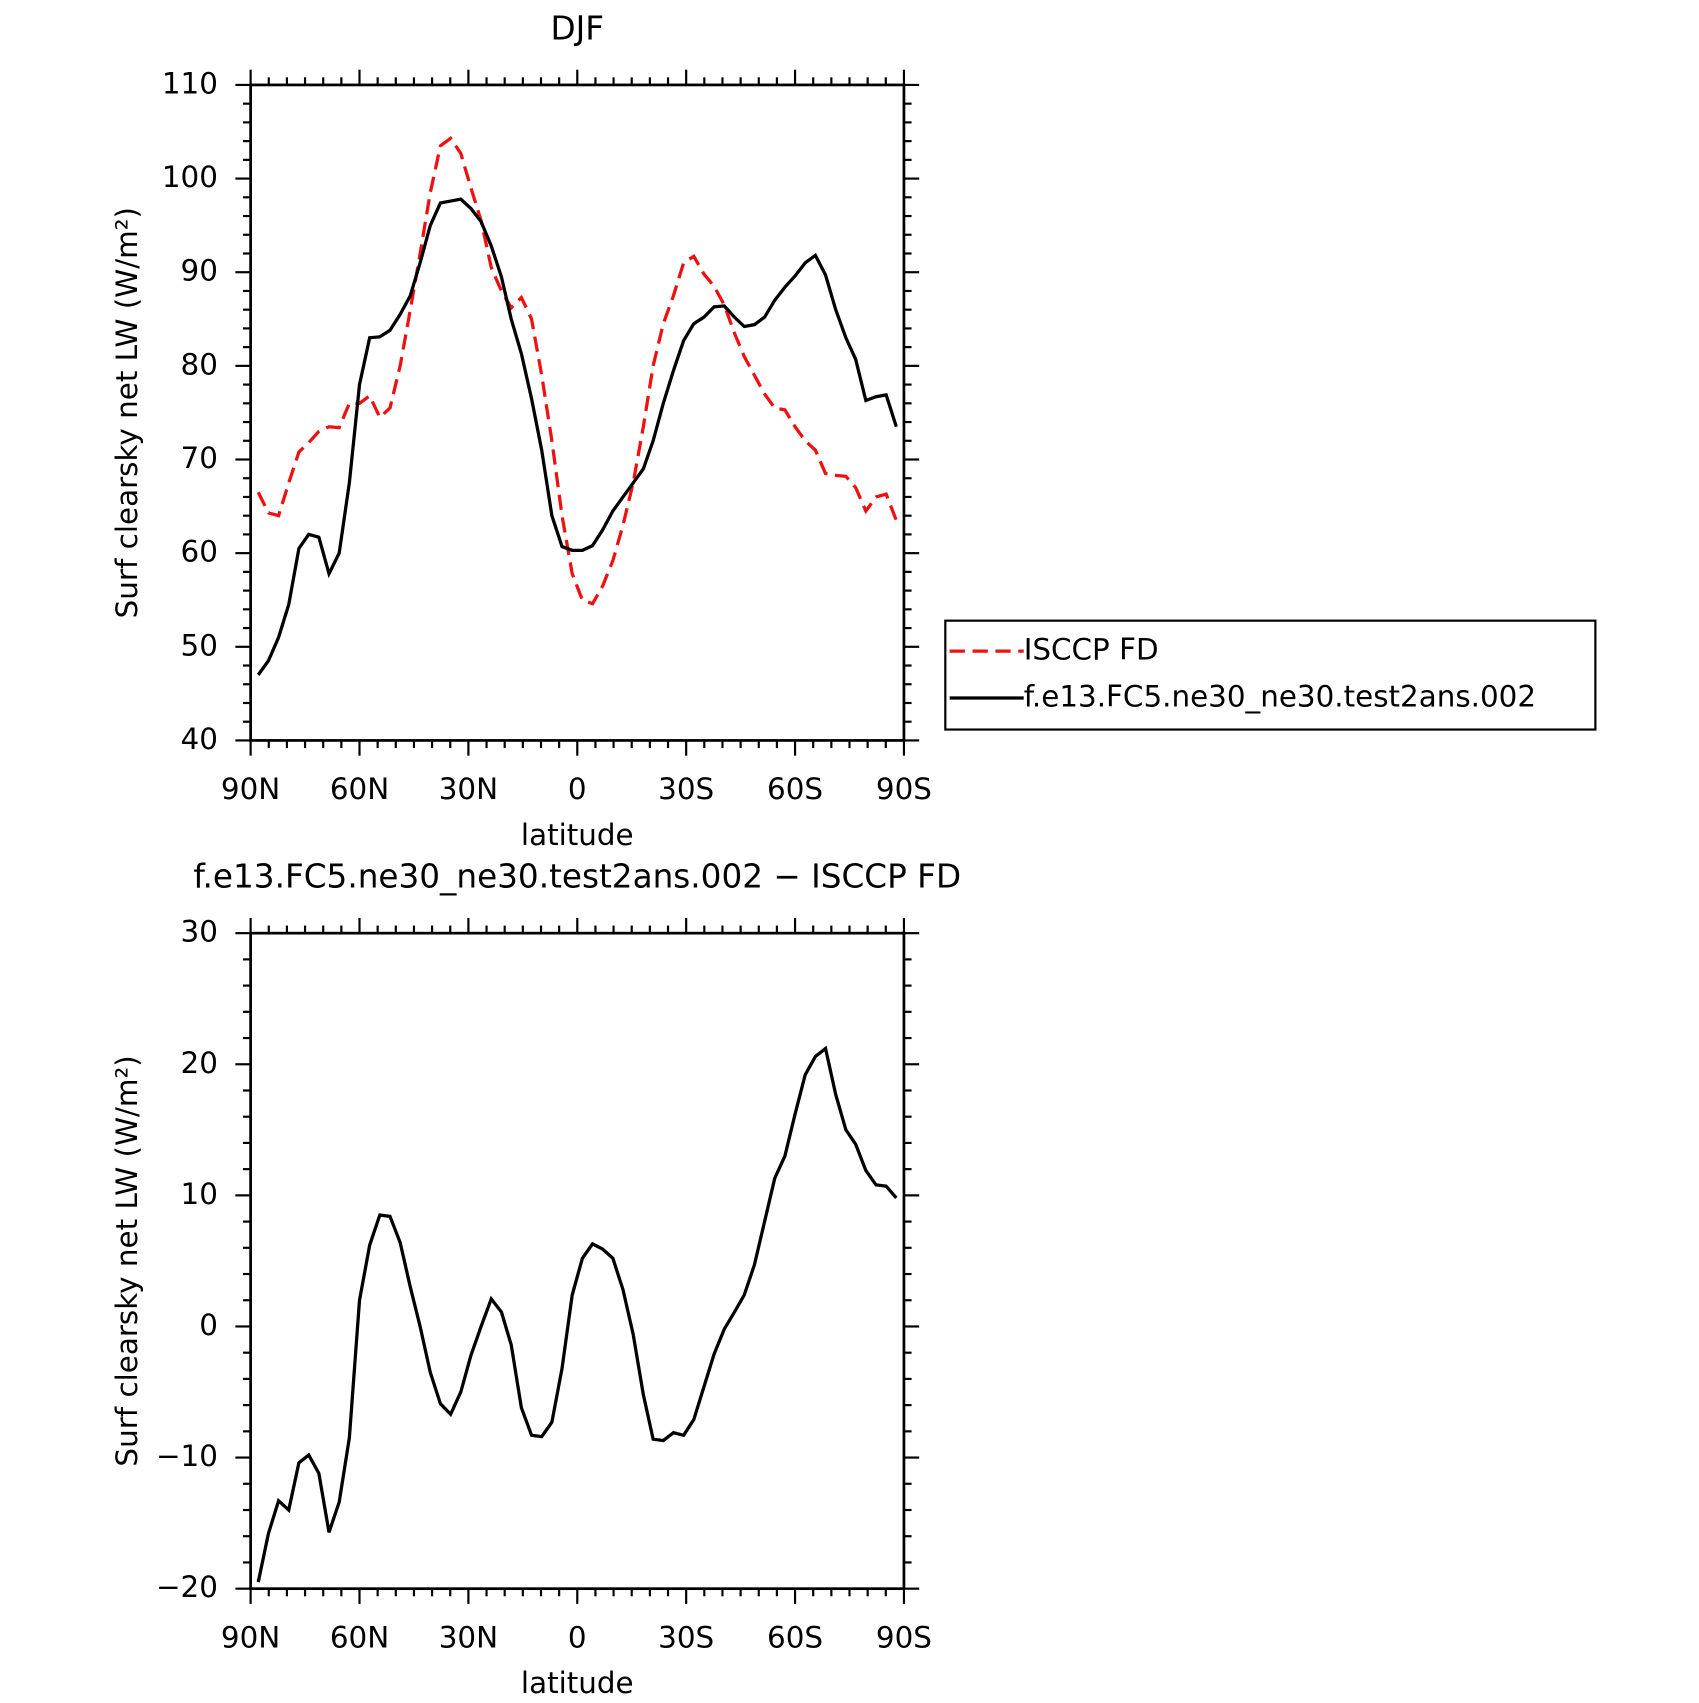  I want to click on legend-label: ISCCP FD, so click(1091, 650).